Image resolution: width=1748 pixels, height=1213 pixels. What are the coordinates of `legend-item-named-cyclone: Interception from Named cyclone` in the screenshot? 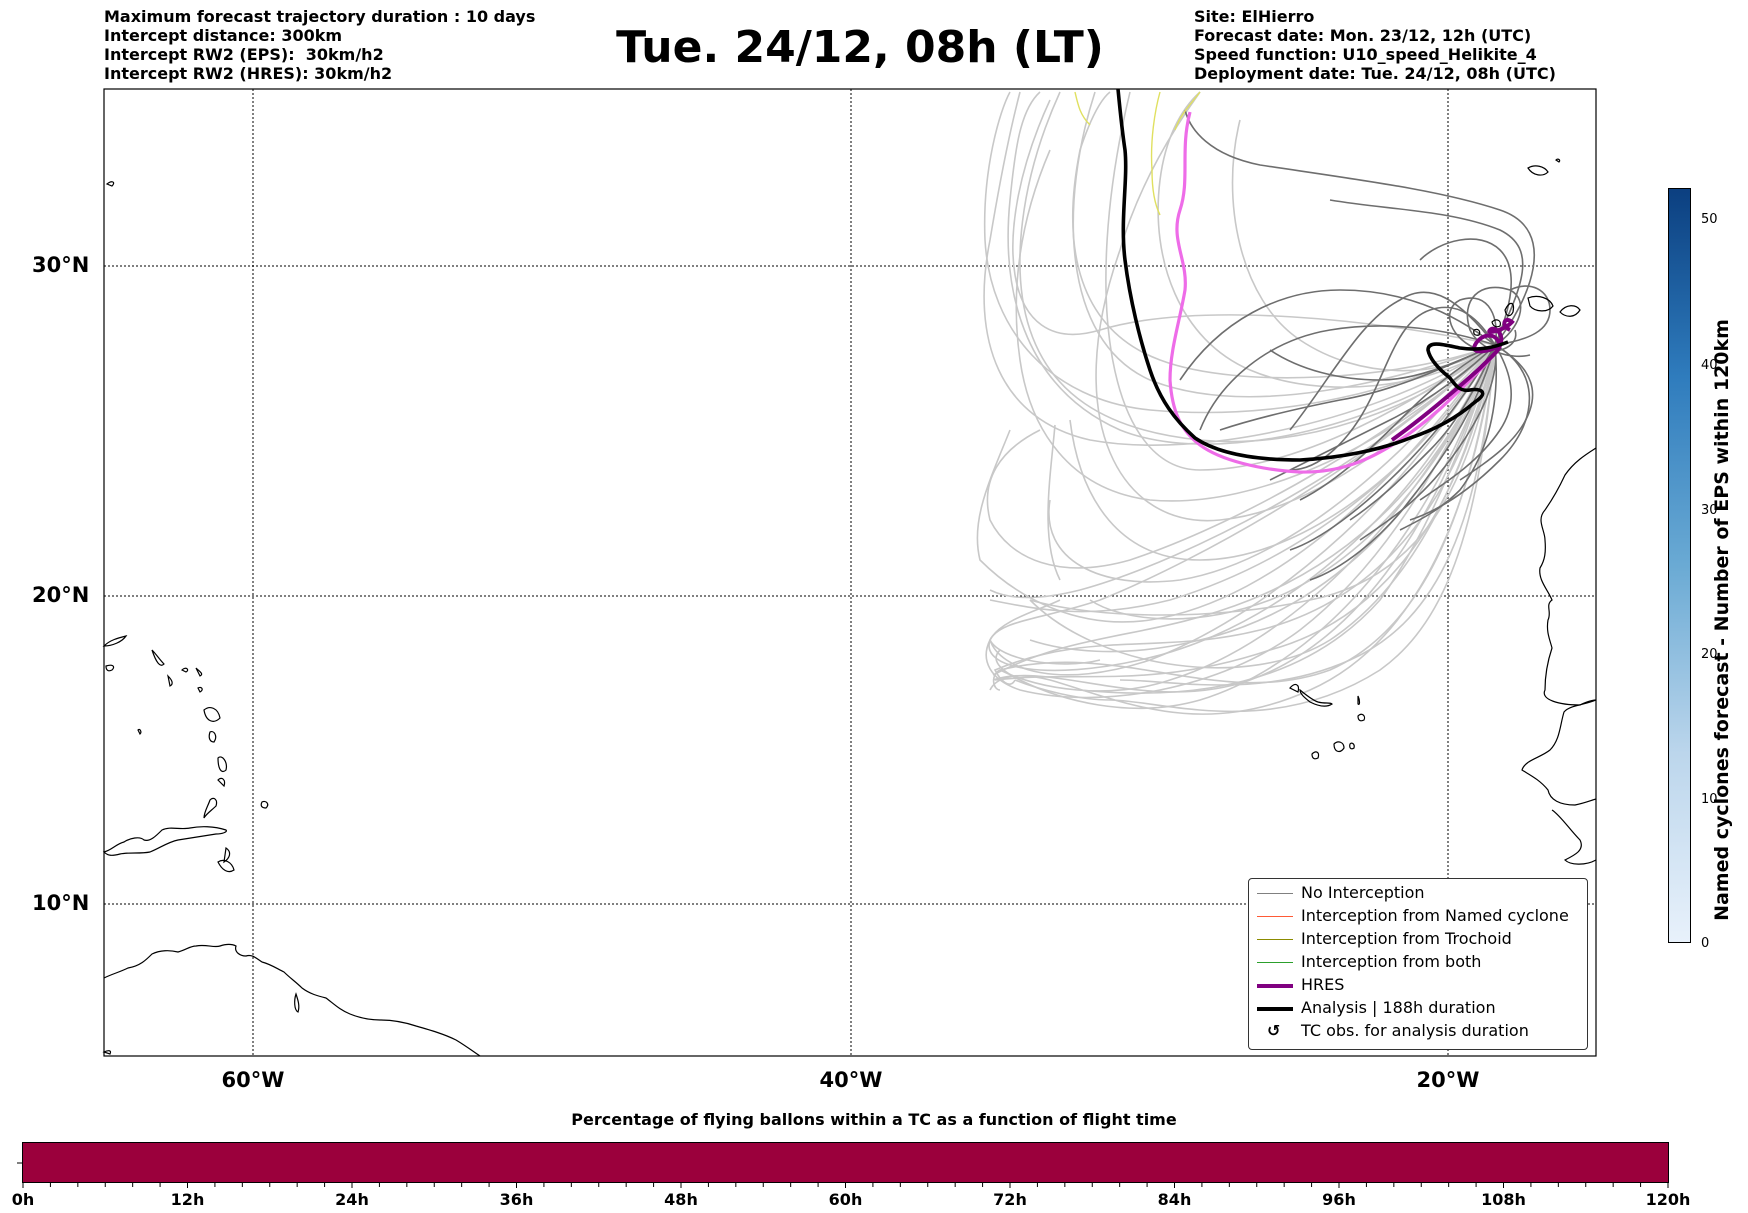 It's located at (1418, 917).